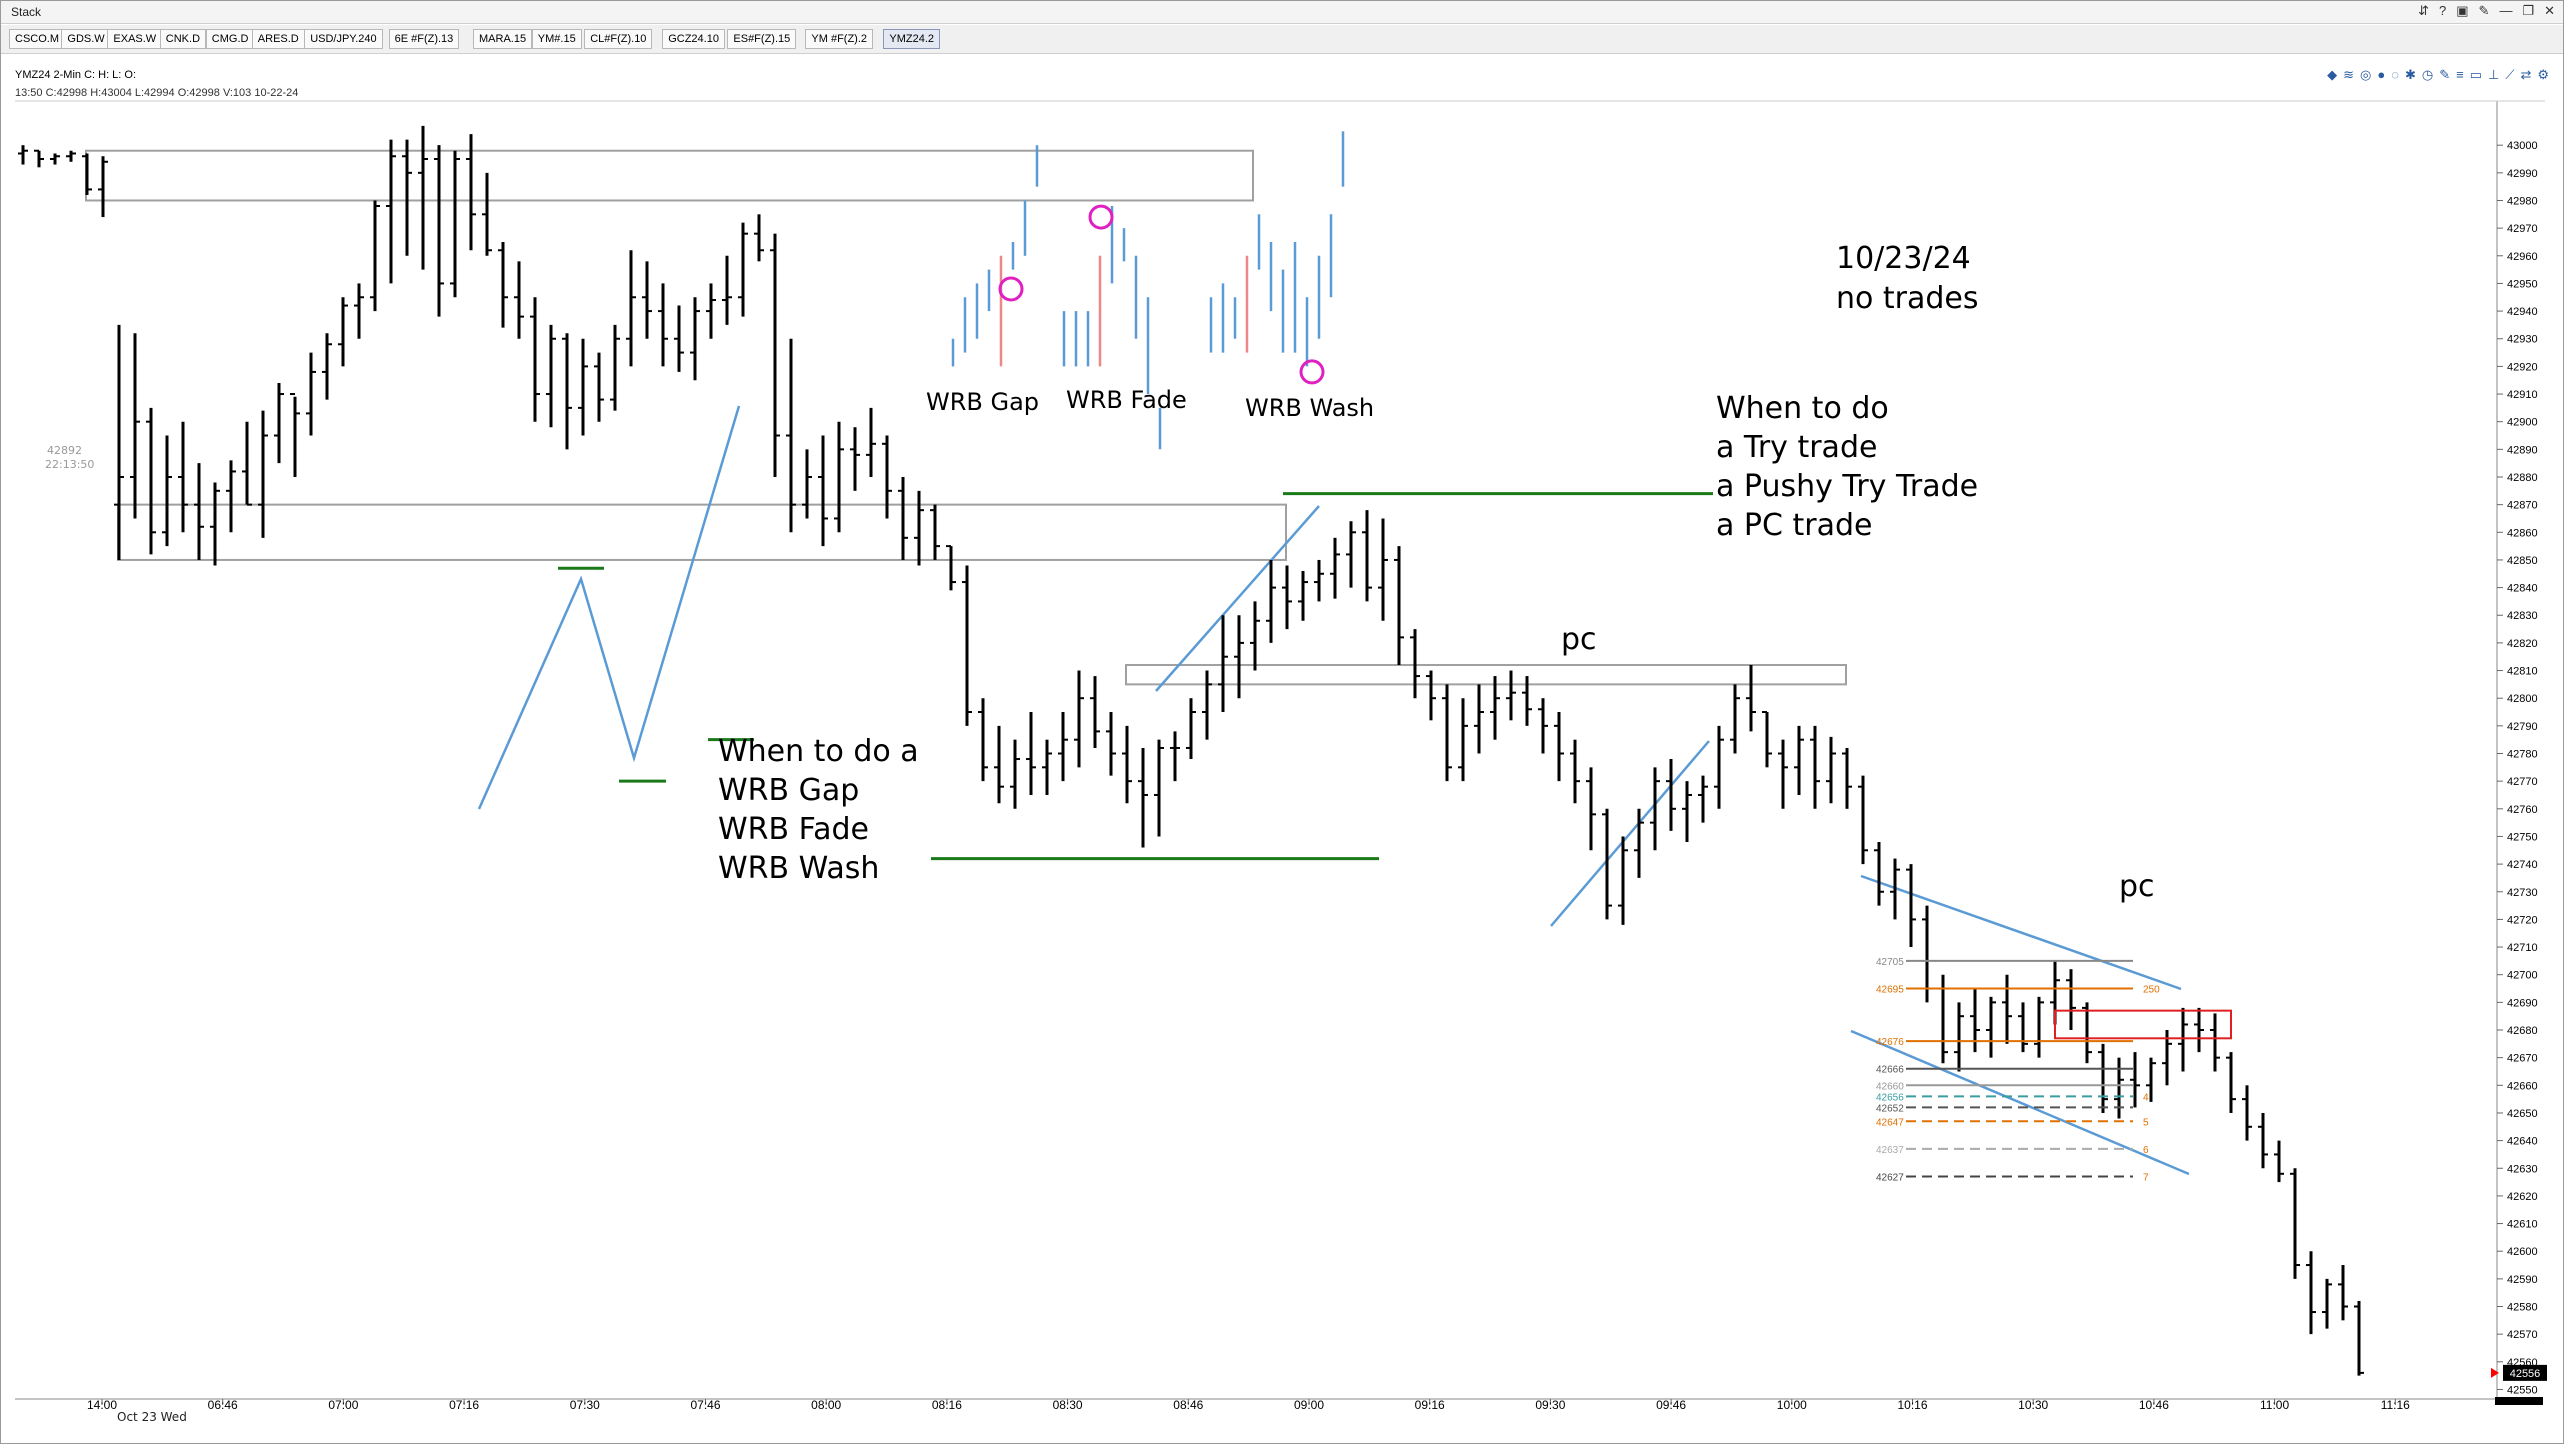 The image size is (2564, 1445). Describe the element at coordinates (2522, 395) in the screenshot. I see `y-tick-label: 42910` at that location.